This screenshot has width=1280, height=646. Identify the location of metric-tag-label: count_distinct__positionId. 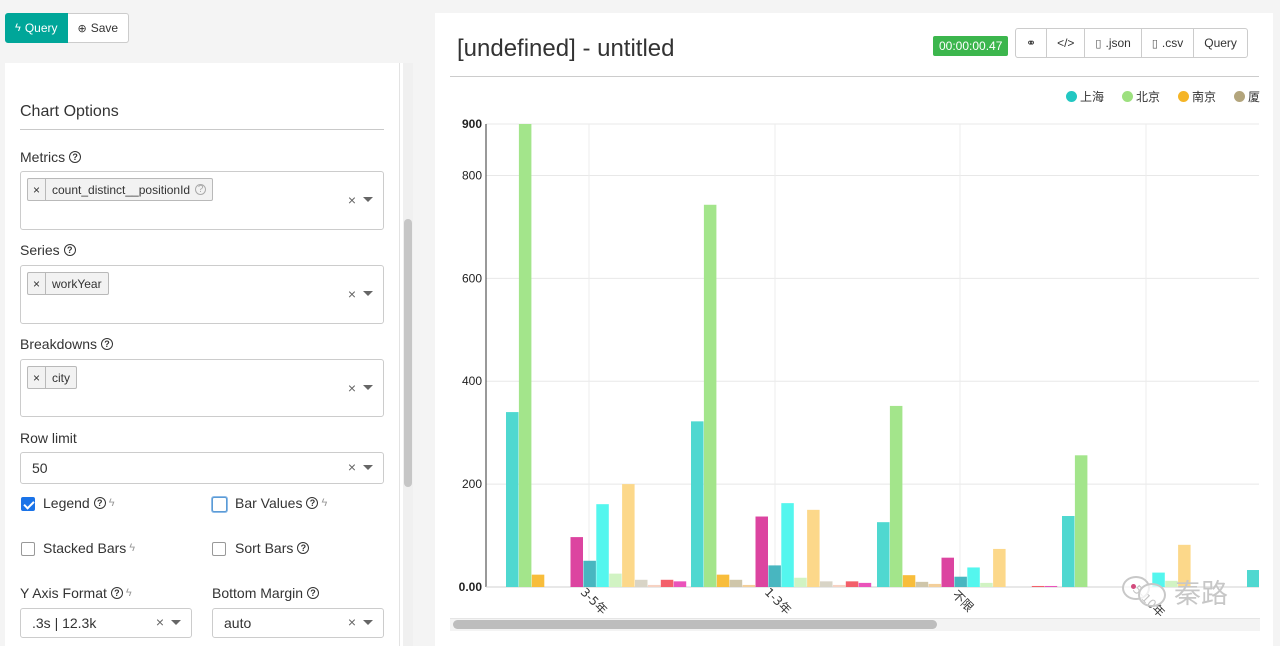
(121, 189).